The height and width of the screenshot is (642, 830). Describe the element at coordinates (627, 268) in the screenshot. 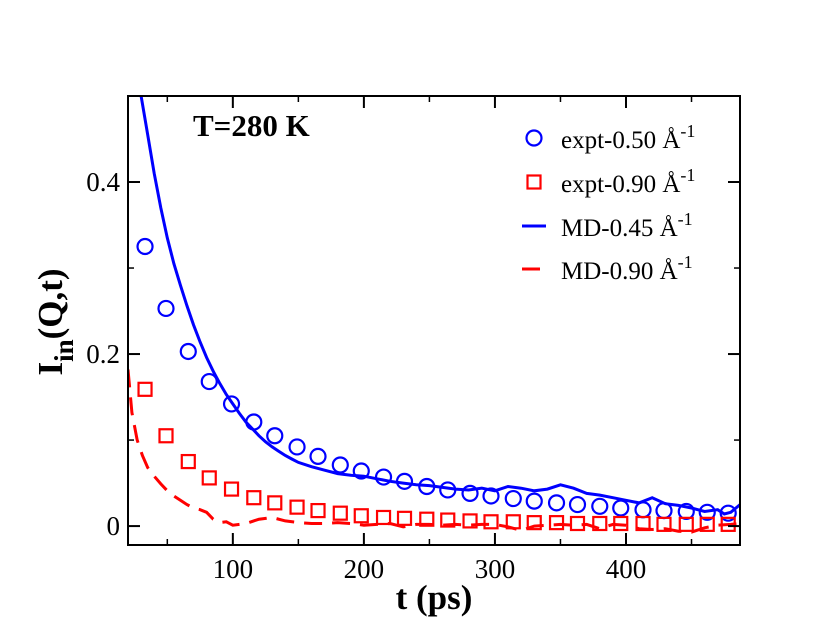

I see `legend-label: MD-0.90 Å-1` at that location.